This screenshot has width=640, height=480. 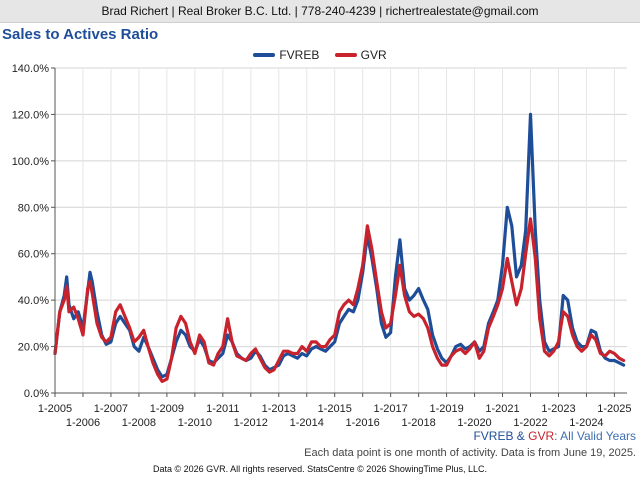 I want to click on x-tick-label: 1-2019, so click(x=446, y=409).